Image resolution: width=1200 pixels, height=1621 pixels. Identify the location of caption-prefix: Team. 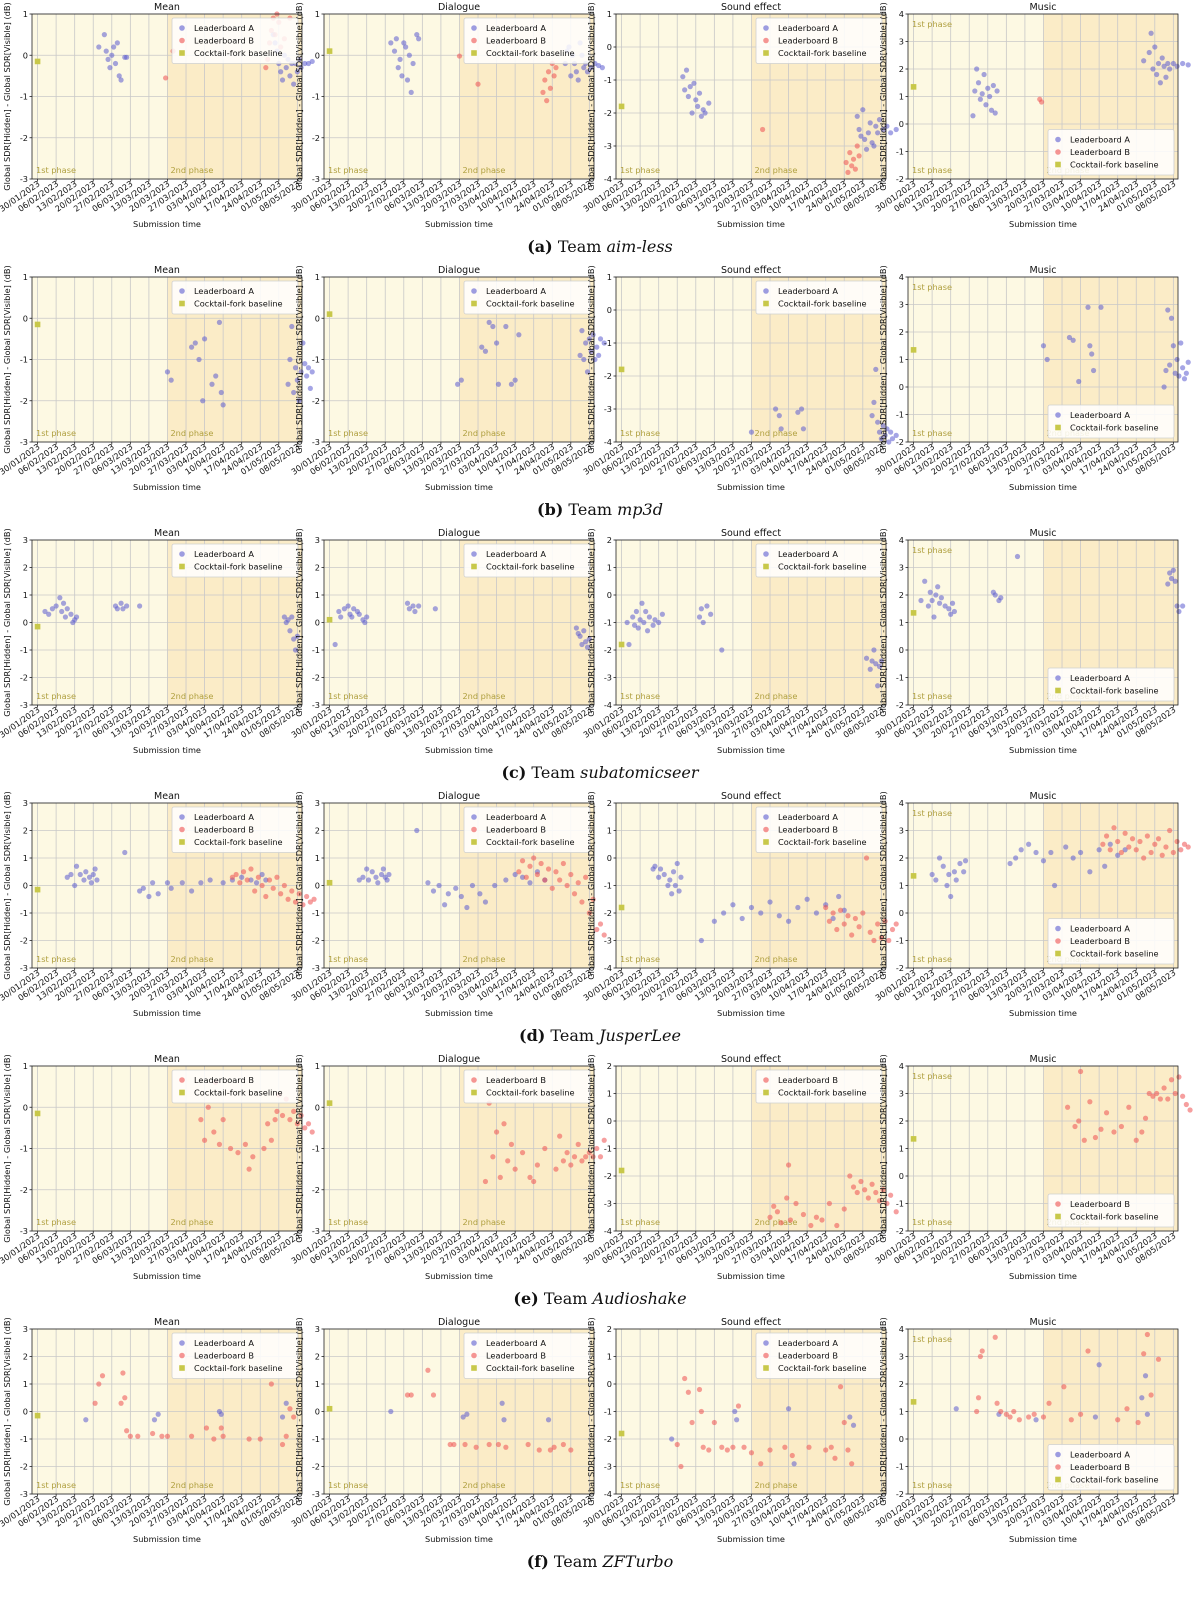
(590, 509).